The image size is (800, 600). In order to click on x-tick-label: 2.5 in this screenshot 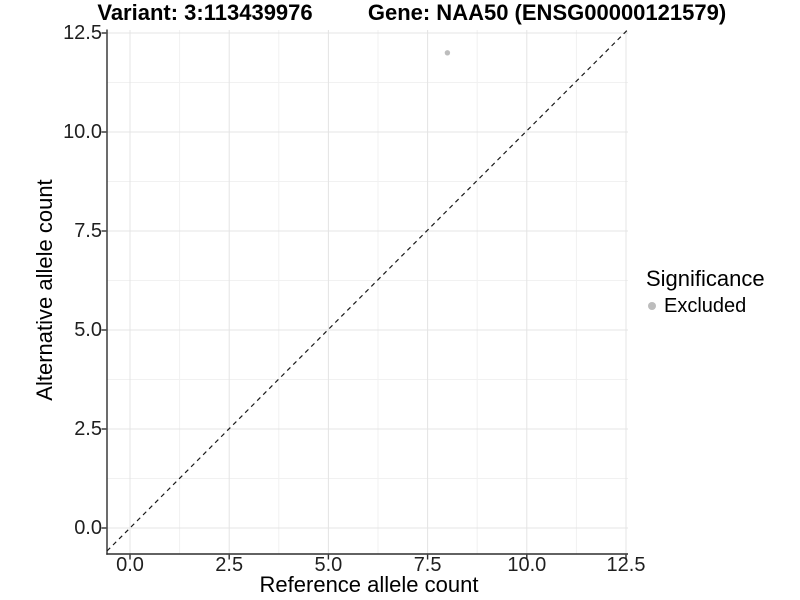, I will do `click(229, 565)`.